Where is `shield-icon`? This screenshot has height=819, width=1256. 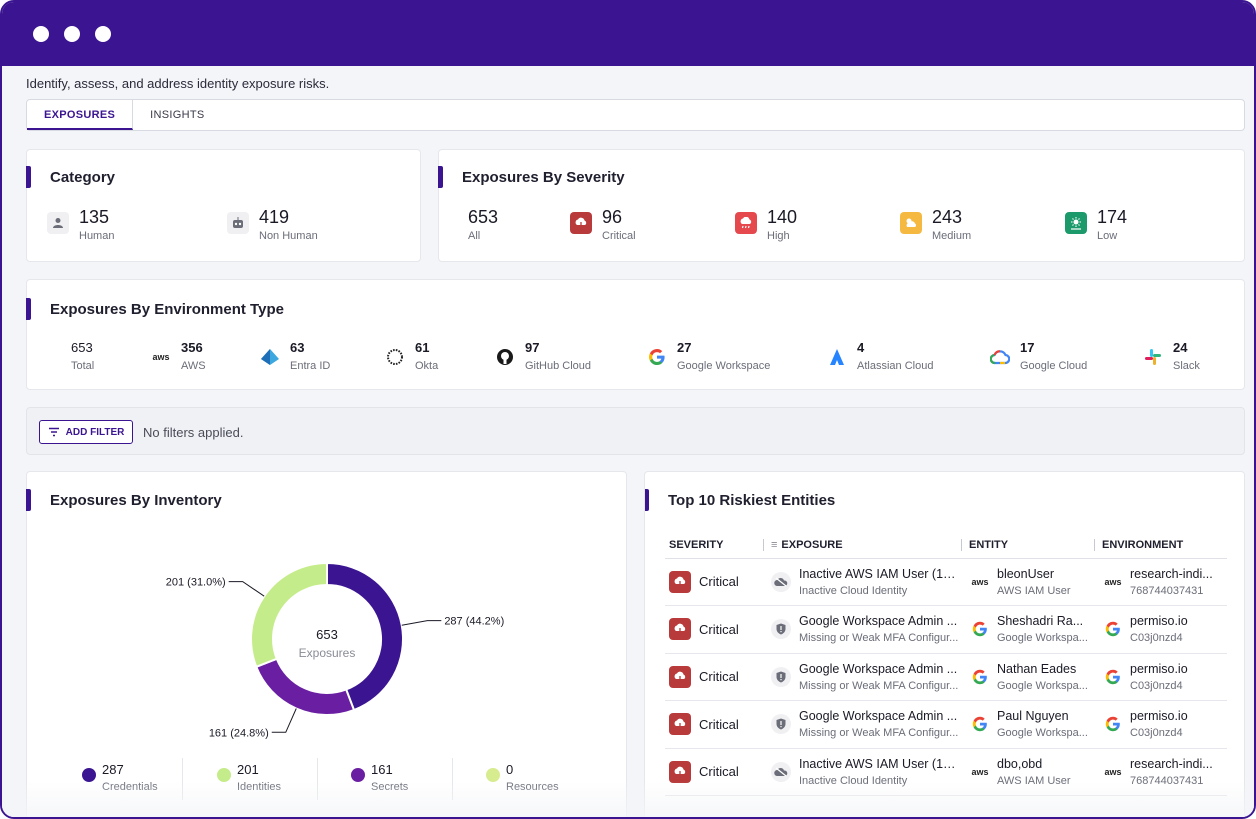
shield-icon is located at coordinates (781, 724).